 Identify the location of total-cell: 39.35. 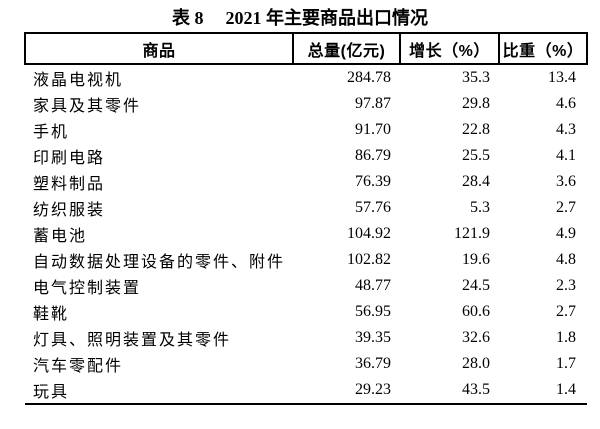
(373, 337).